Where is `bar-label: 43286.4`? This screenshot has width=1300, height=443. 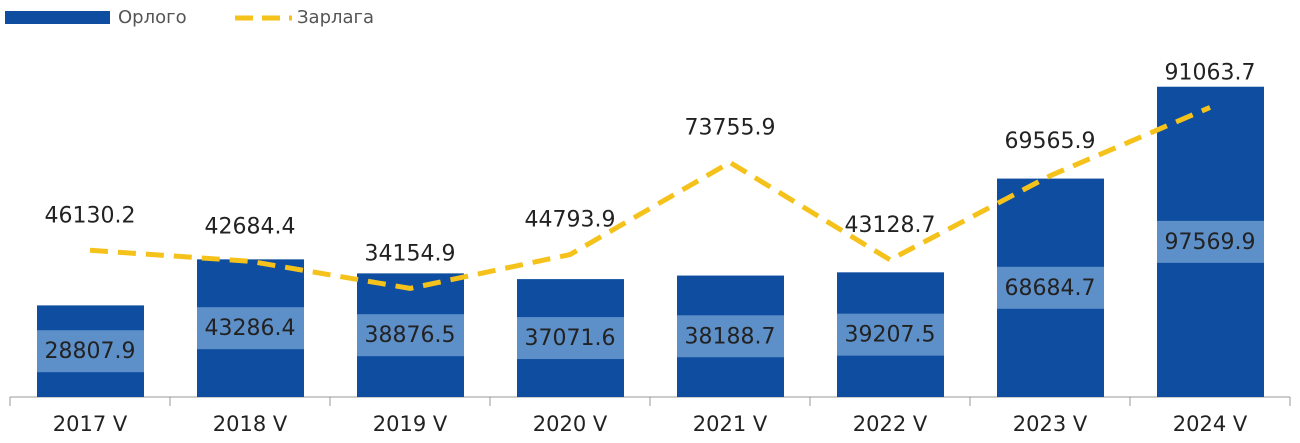 bar-label: 43286.4 is located at coordinates (250, 328).